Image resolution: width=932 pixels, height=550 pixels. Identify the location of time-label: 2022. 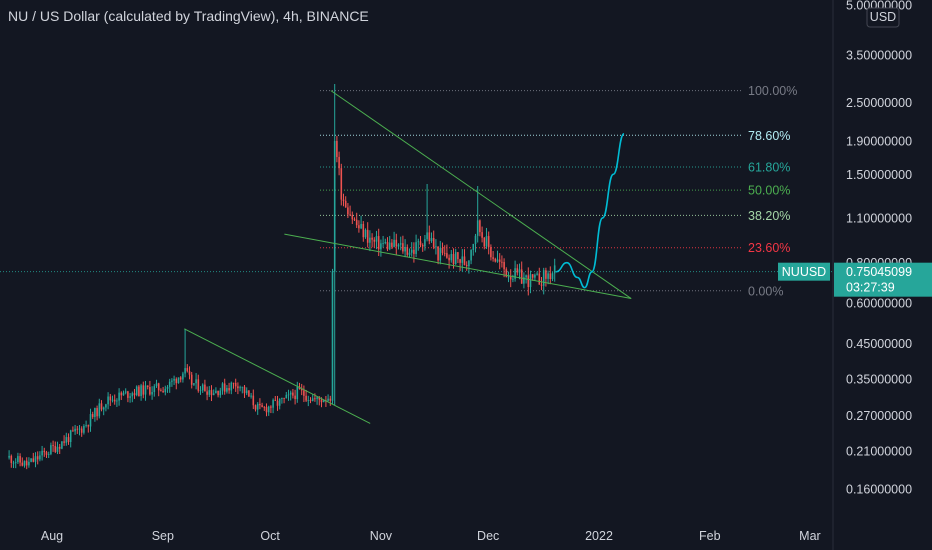
(599, 536).